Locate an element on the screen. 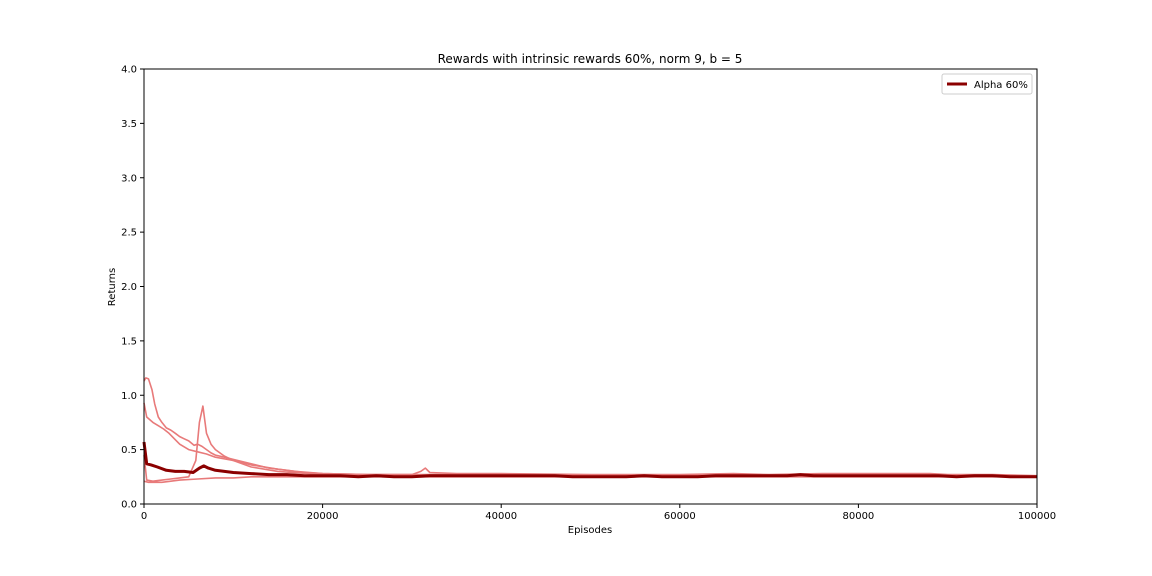  y-tick-label: 2.5 is located at coordinates (129, 233).